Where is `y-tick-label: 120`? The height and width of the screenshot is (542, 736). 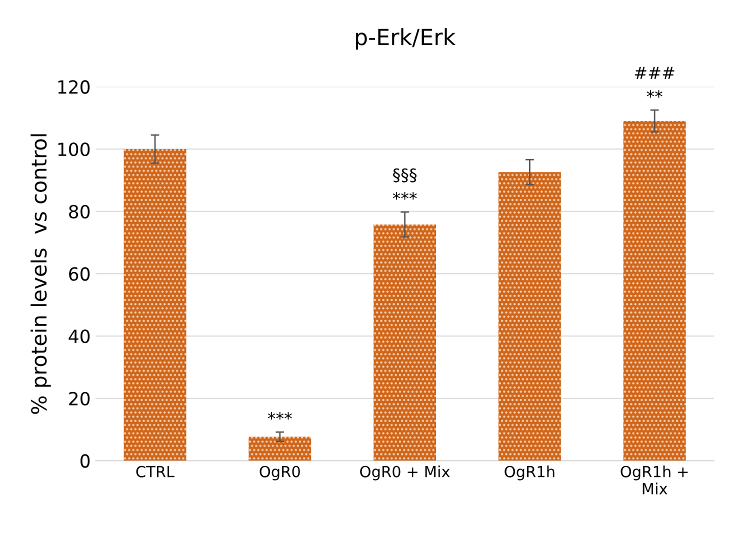 y-tick-label: 120 is located at coordinates (74, 87).